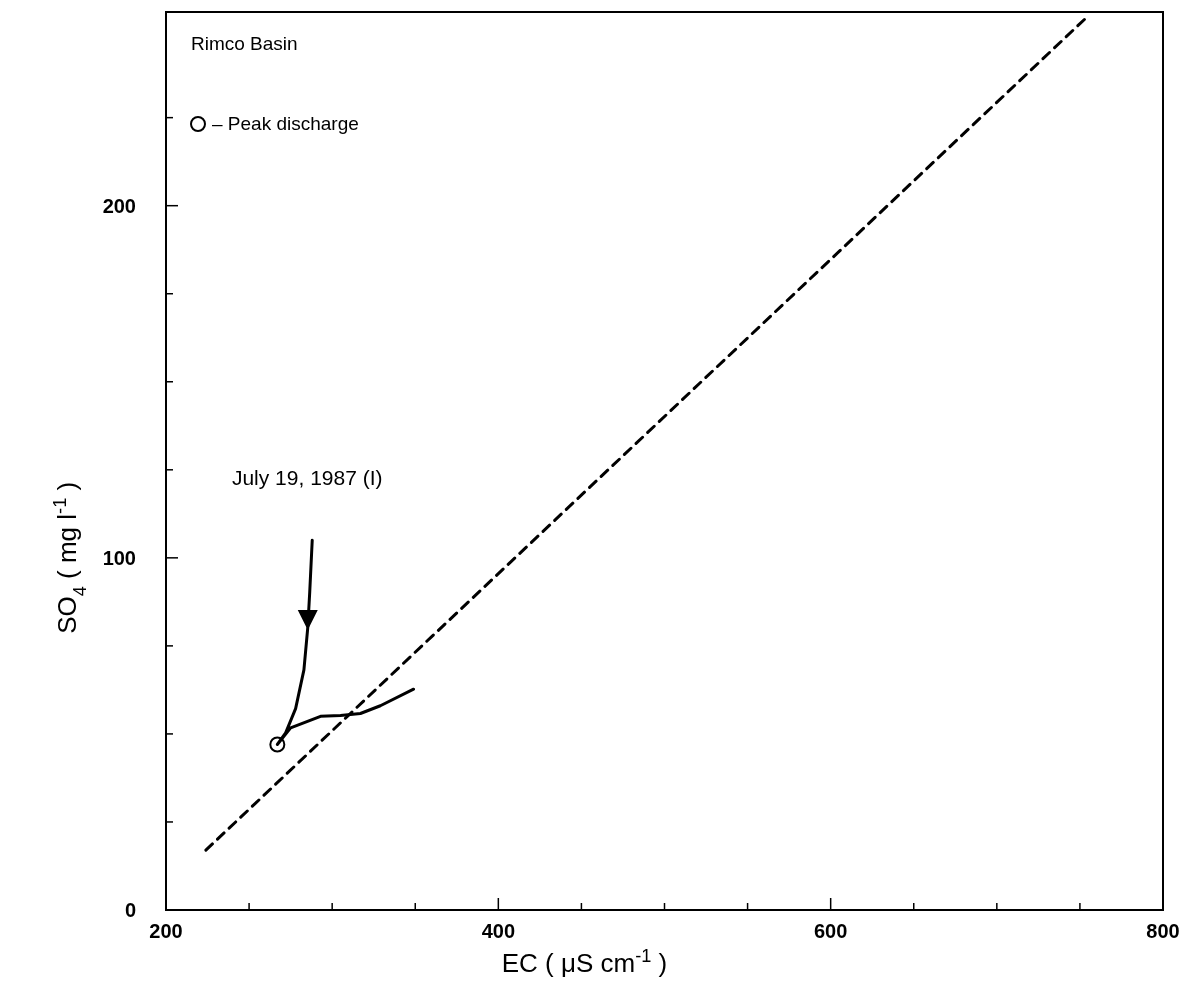  Describe the element at coordinates (244, 43) in the screenshot. I see `annotation: Rimco Basin` at that location.